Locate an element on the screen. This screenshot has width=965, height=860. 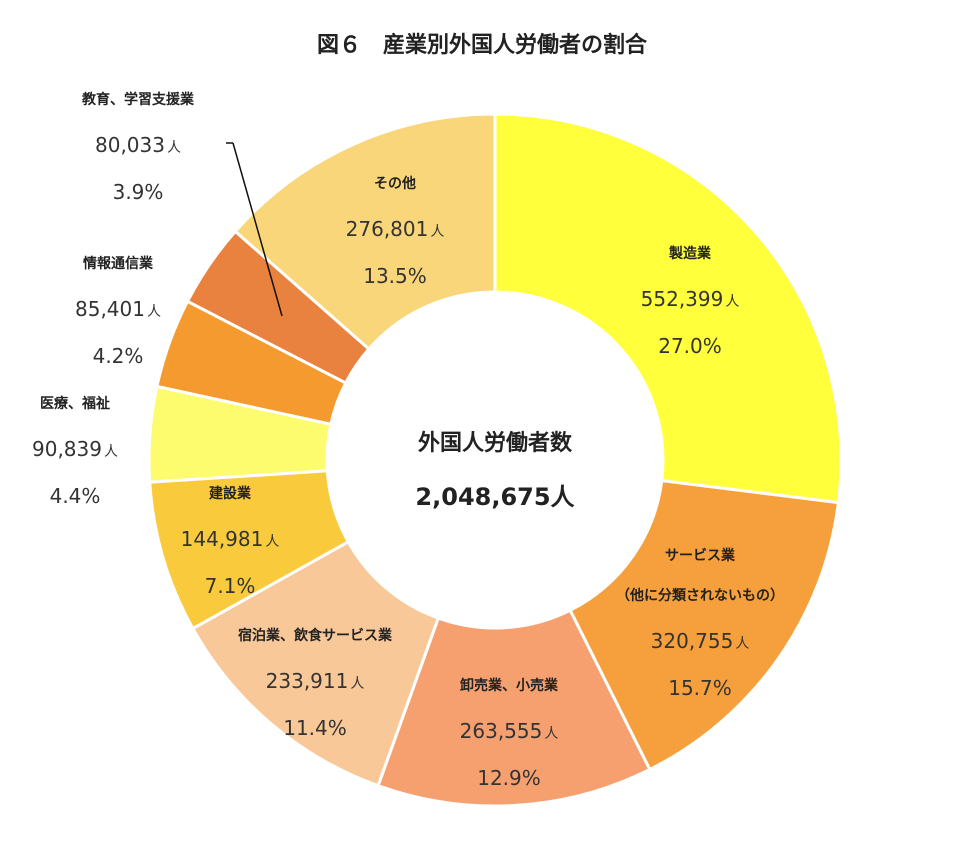
value-label: 144,981 人 is located at coordinates (230, 539).